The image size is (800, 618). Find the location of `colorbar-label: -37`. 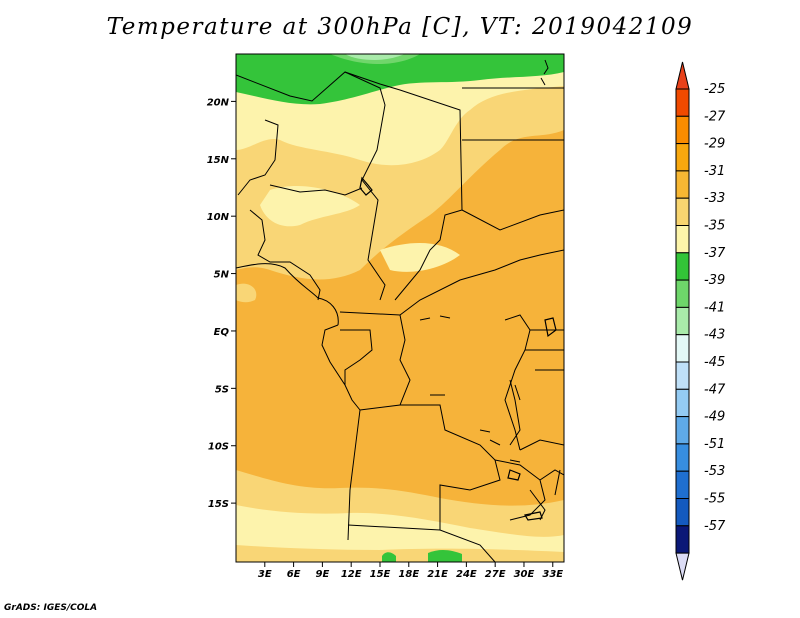

colorbar-label: -37 is located at coordinates (715, 253).